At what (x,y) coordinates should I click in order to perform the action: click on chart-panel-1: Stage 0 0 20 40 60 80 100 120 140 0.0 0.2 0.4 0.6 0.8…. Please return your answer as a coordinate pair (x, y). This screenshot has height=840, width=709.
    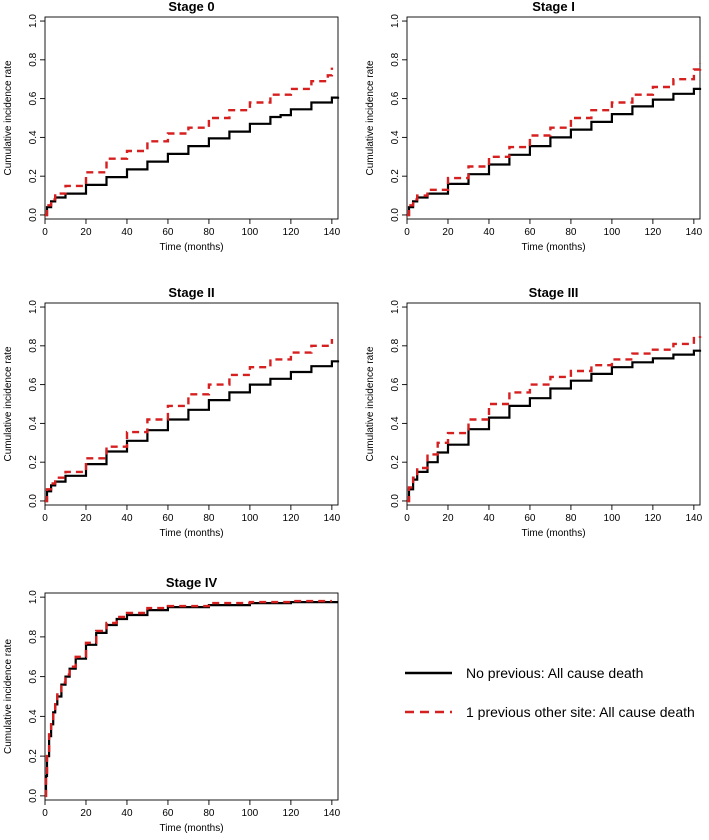
    Looking at the image, I should click on (172, 126).